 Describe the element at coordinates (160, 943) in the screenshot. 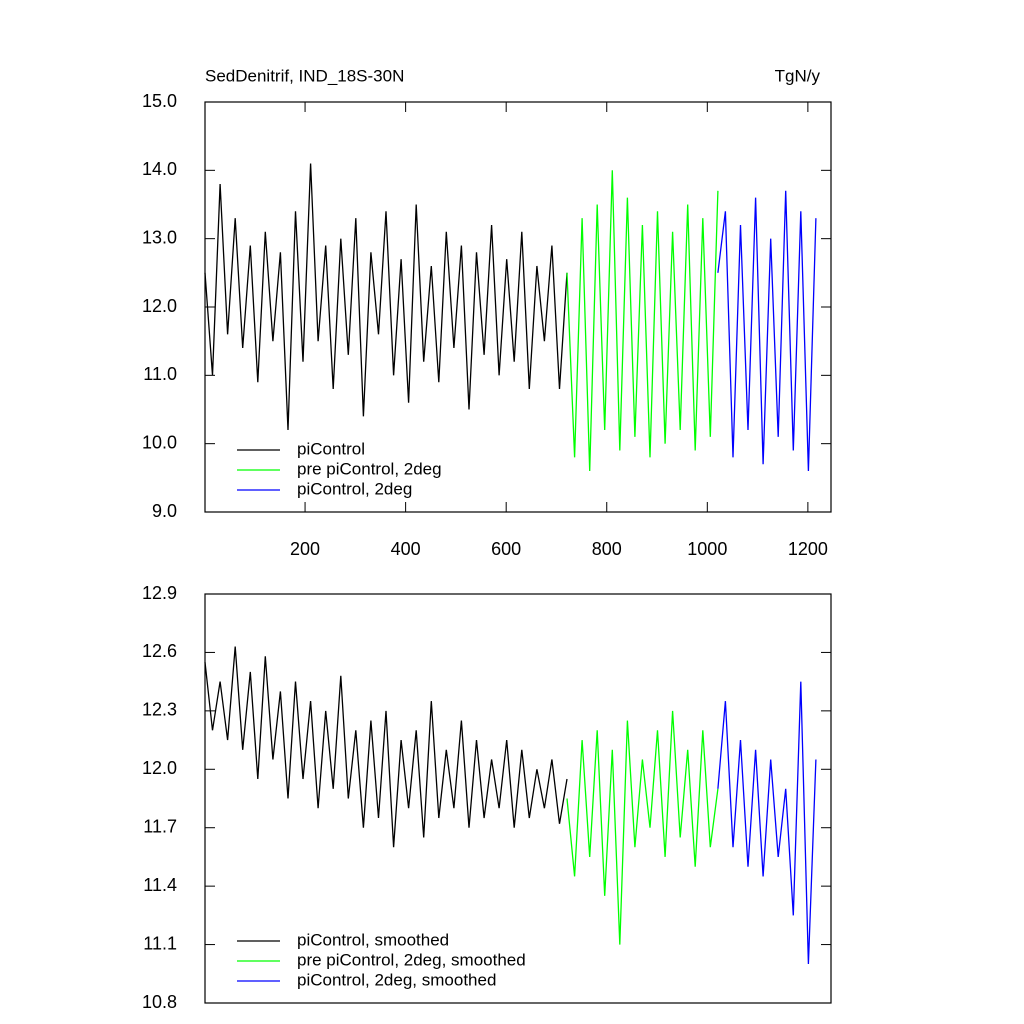

I see `y-tick-label: 11.1` at that location.